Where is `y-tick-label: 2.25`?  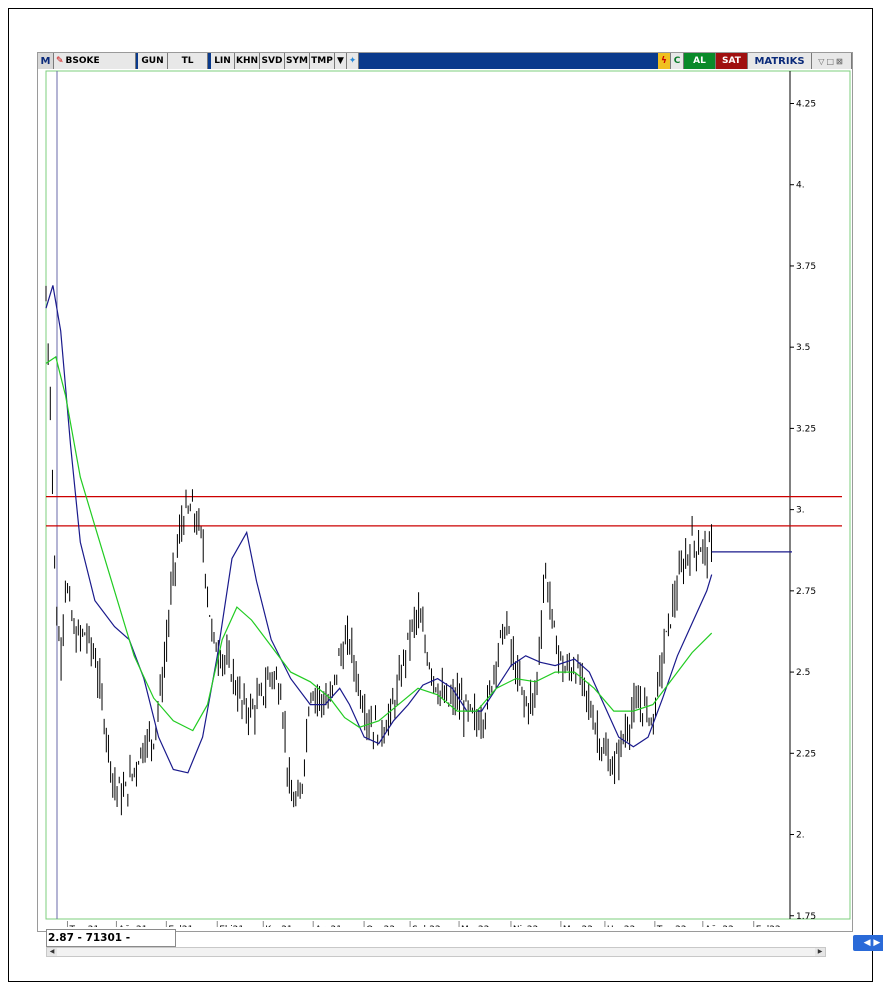 y-tick-label: 2.25 is located at coordinates (806, 754).